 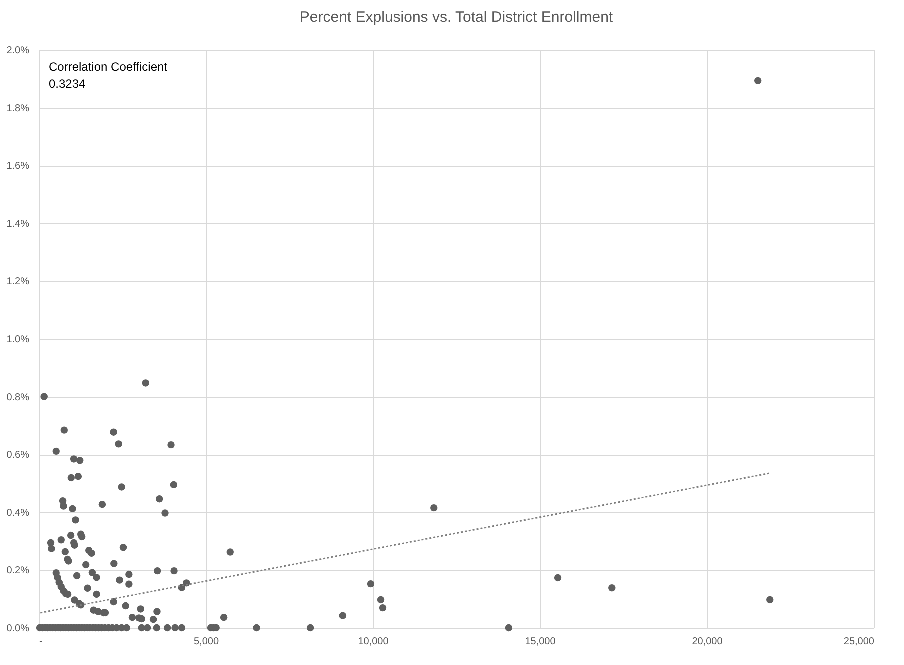 I want to click on x-tick-label: 5,000, so click(x=207, y=642).